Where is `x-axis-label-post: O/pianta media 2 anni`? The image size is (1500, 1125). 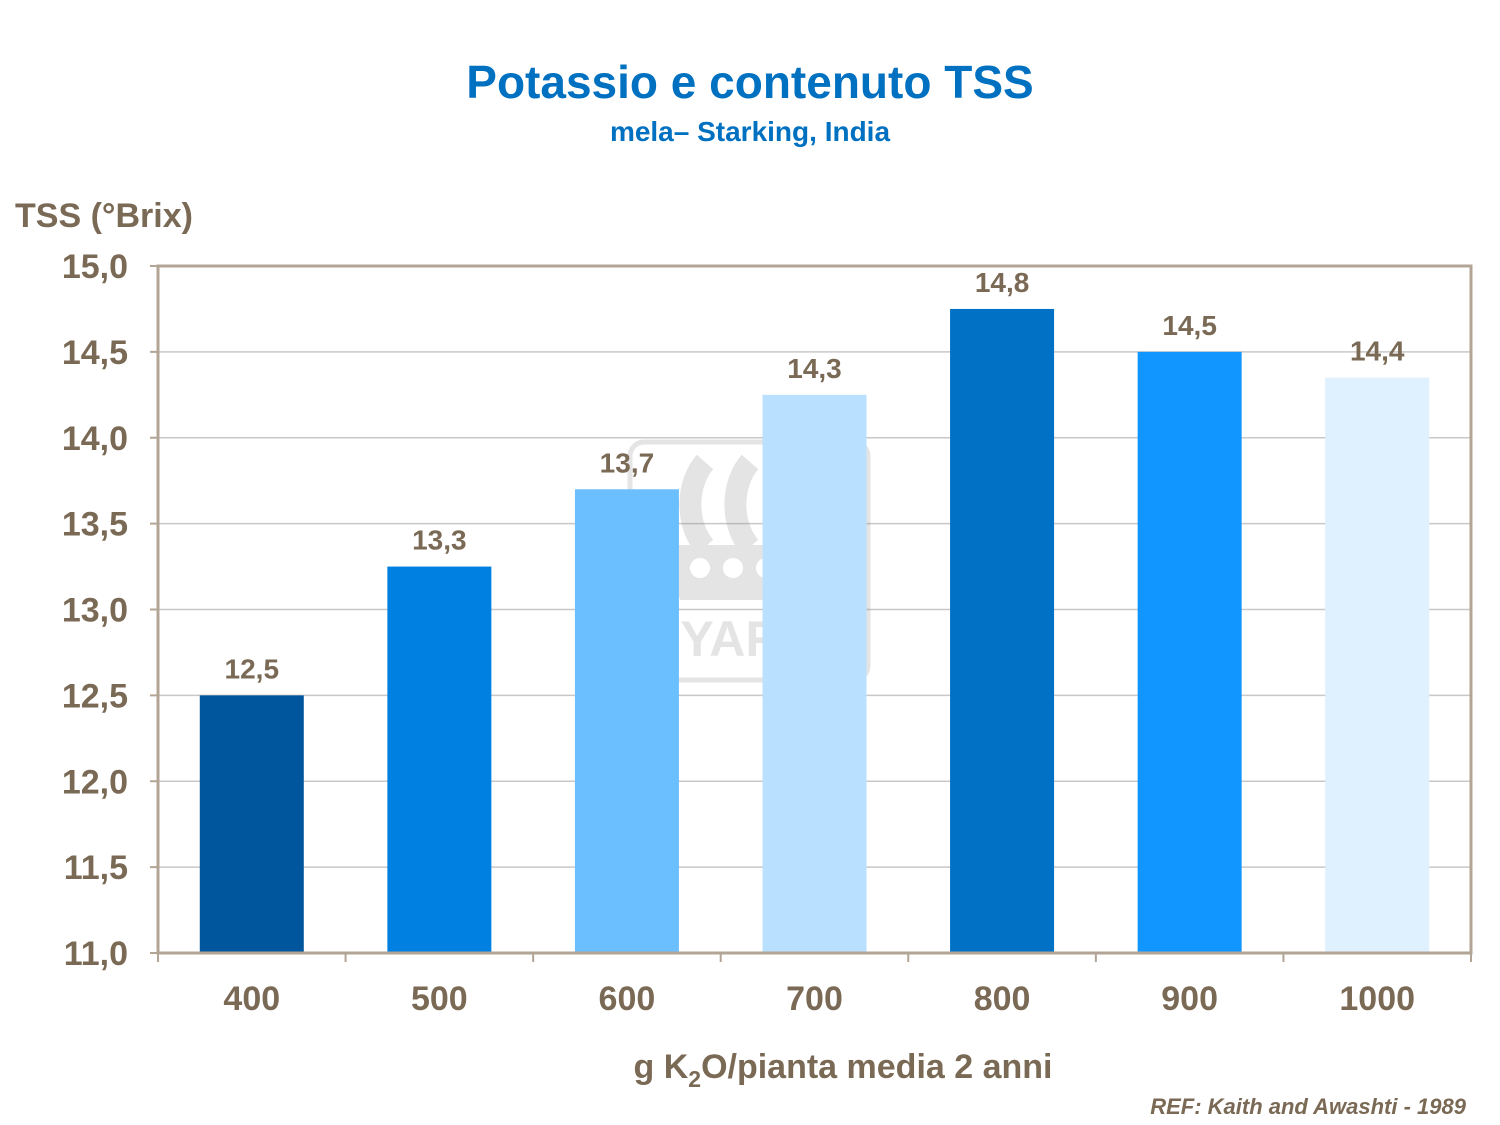
x-axis-label-post: O/pianta media 2 anni is located at coordinates (876, 1067).